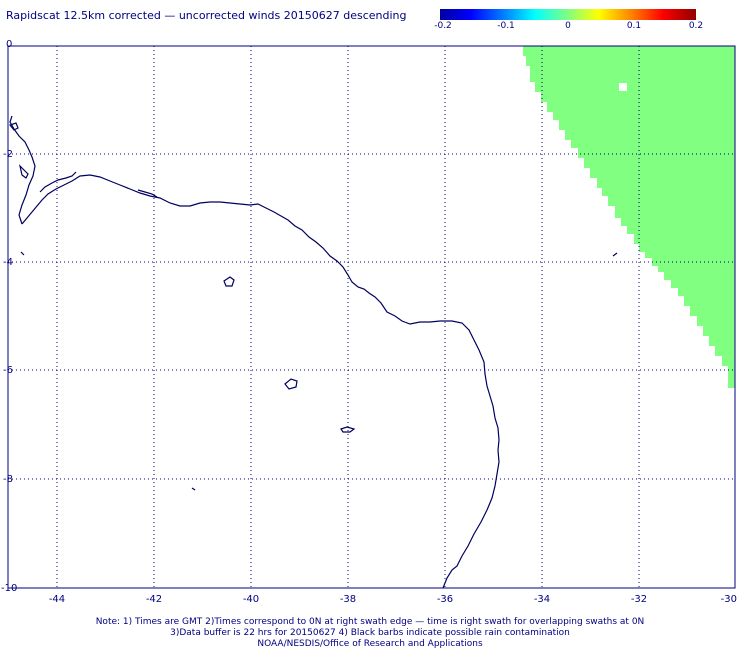 Image resolution: width=740 pixels, height=650 pixels. What do you see at coordinates (542, 599) in the screenshot?
I see `x-tick-label: -34` at bounding box center [542, 599].